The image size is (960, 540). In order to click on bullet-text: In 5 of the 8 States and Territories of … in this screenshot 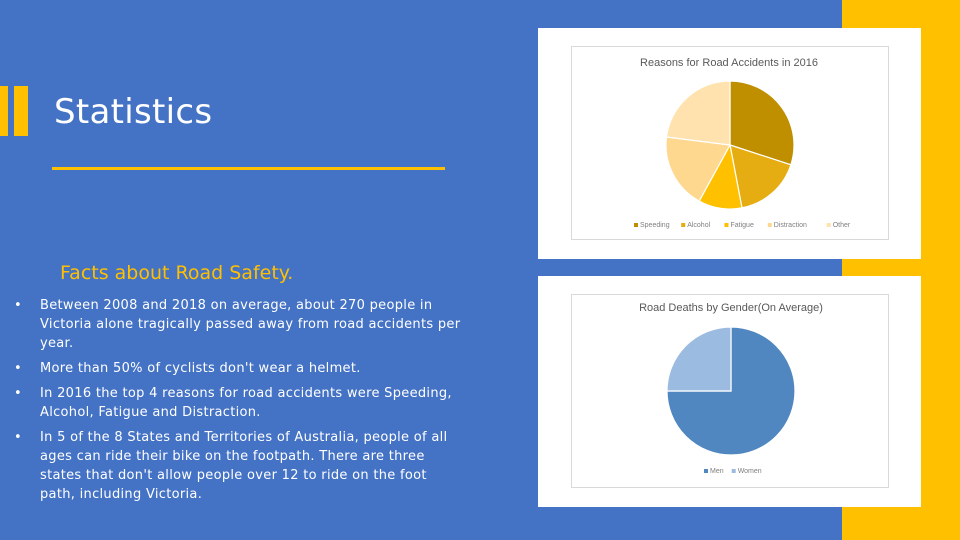, I will do `click(244, 466)`.